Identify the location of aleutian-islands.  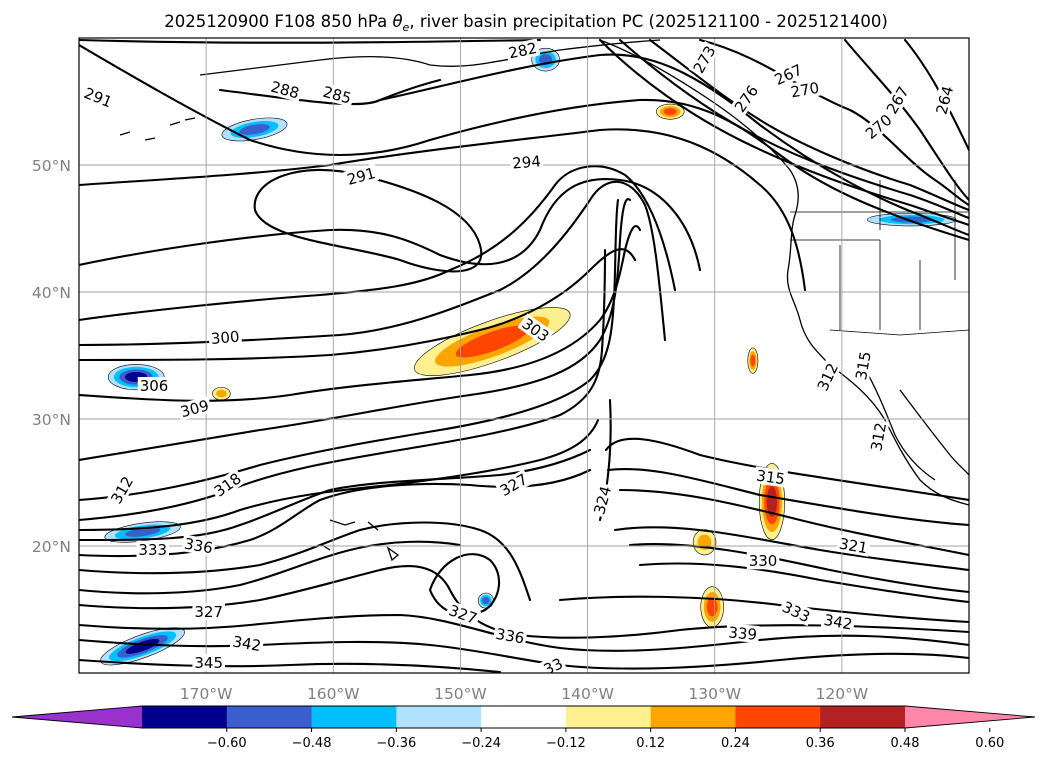
(157, 129).